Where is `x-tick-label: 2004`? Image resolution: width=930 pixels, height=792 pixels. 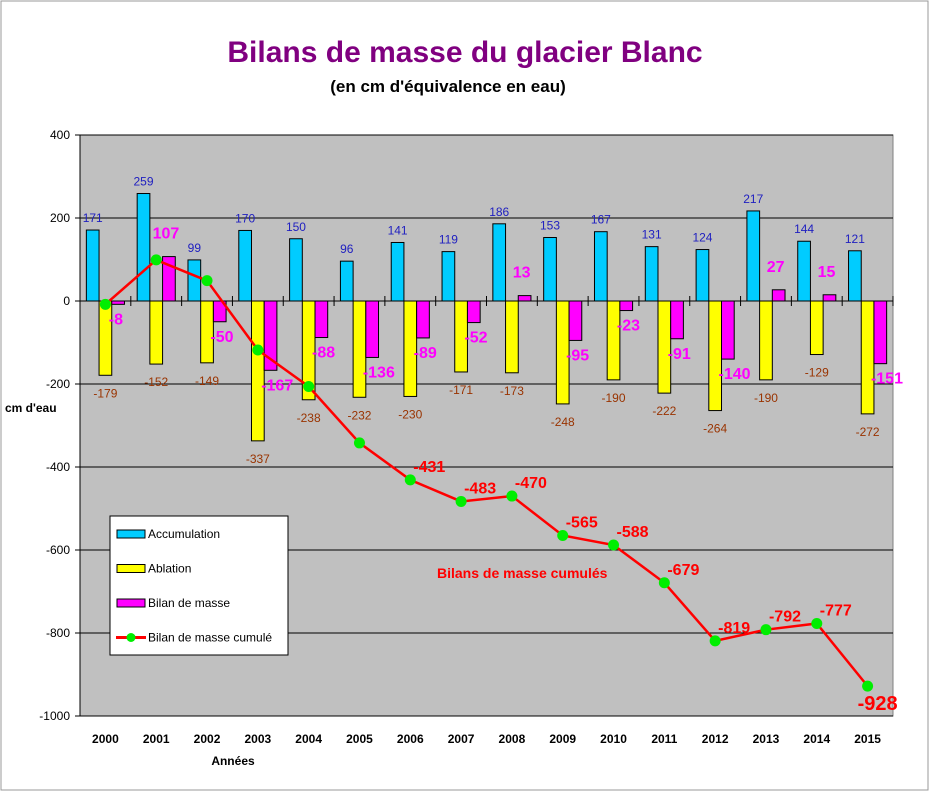
x-tick-label: 2004 is located at coordinates (308, 739).